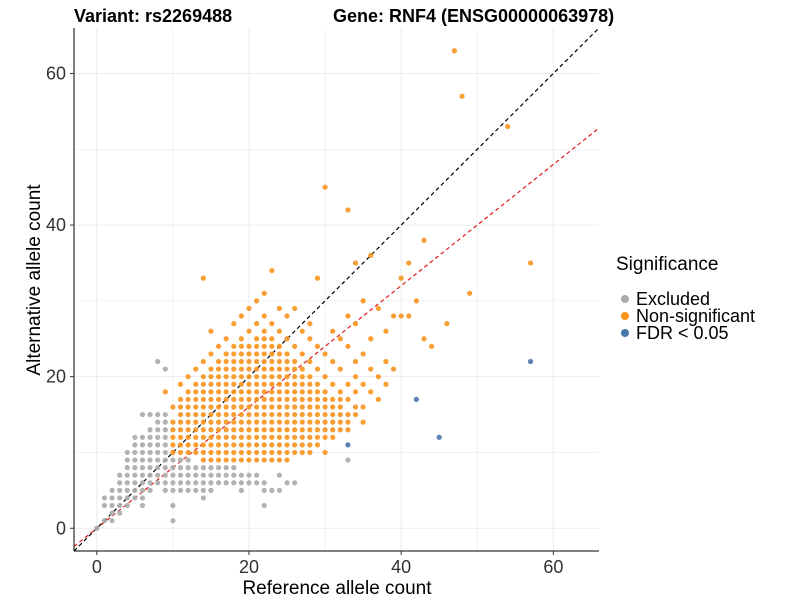  What do you see at coordinates (56, 73) in the screenshot?
I see `y-tick-label: 60` at bounding box center [56, 73].